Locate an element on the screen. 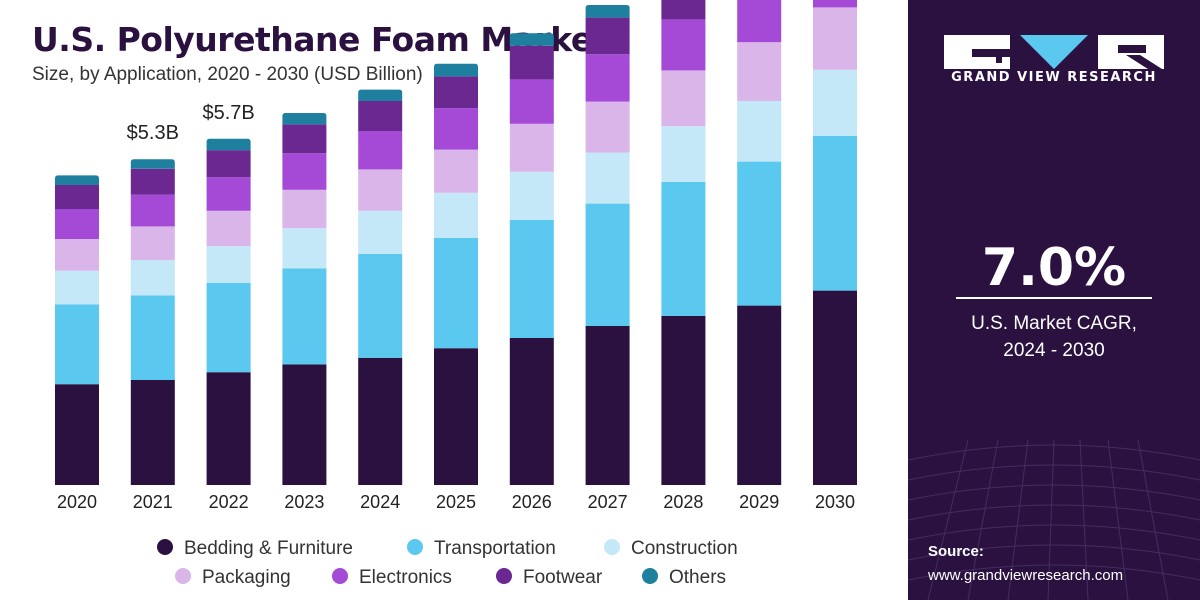 The height and width of the screenshot is (600, 1200). legend-label: Others is located at coordinates (697, 577).